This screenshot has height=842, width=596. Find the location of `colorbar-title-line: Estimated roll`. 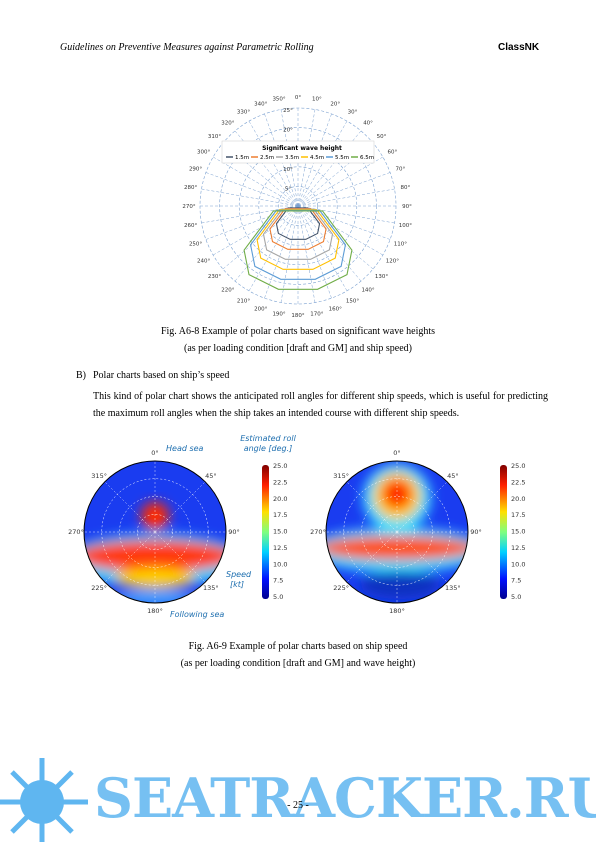

colorbar-title-line: Estimated roll is located at coordinates (268, 438).